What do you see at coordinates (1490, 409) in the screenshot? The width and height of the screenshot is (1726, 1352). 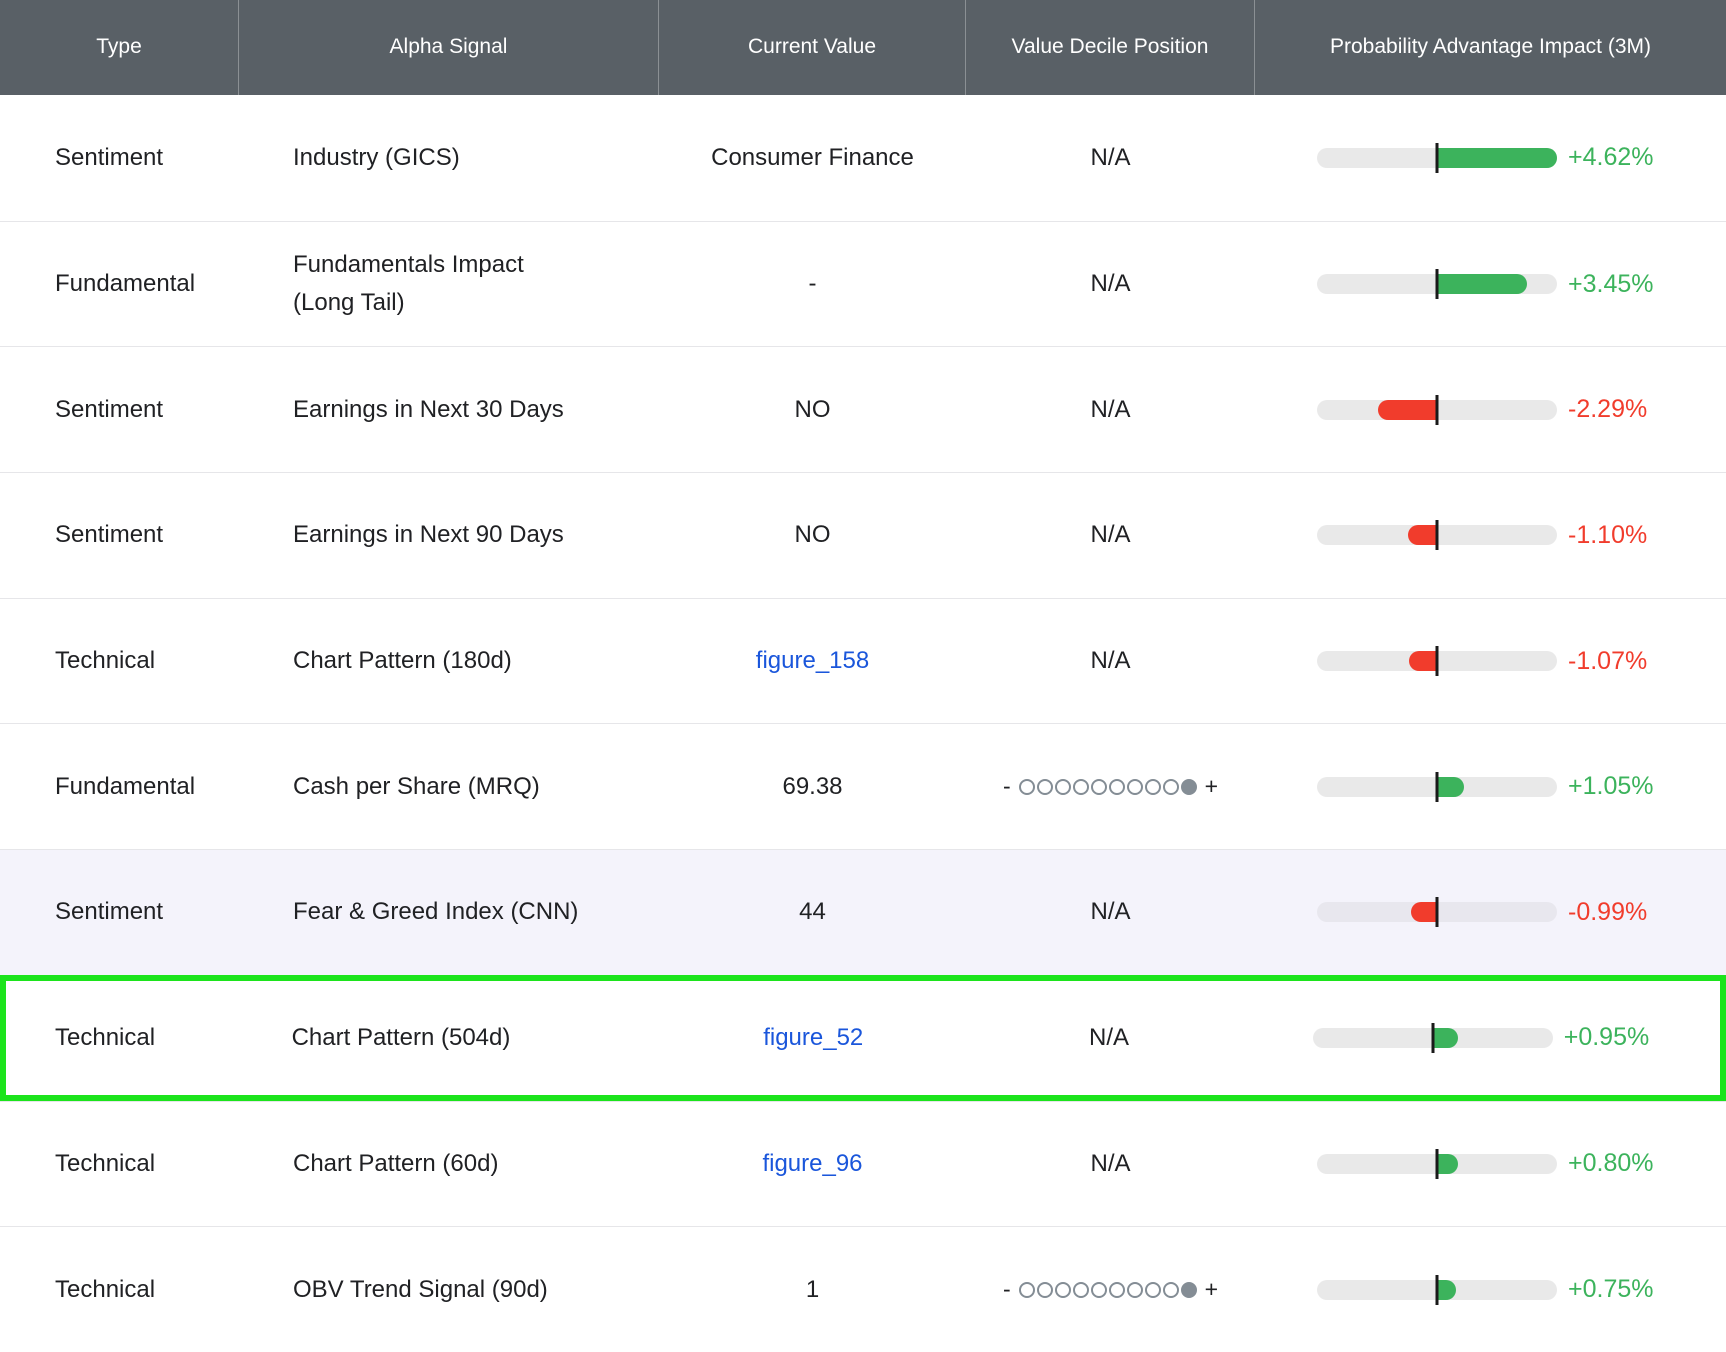 I see `impact-cell: -2.29%` at bounding box center [1490, 409].